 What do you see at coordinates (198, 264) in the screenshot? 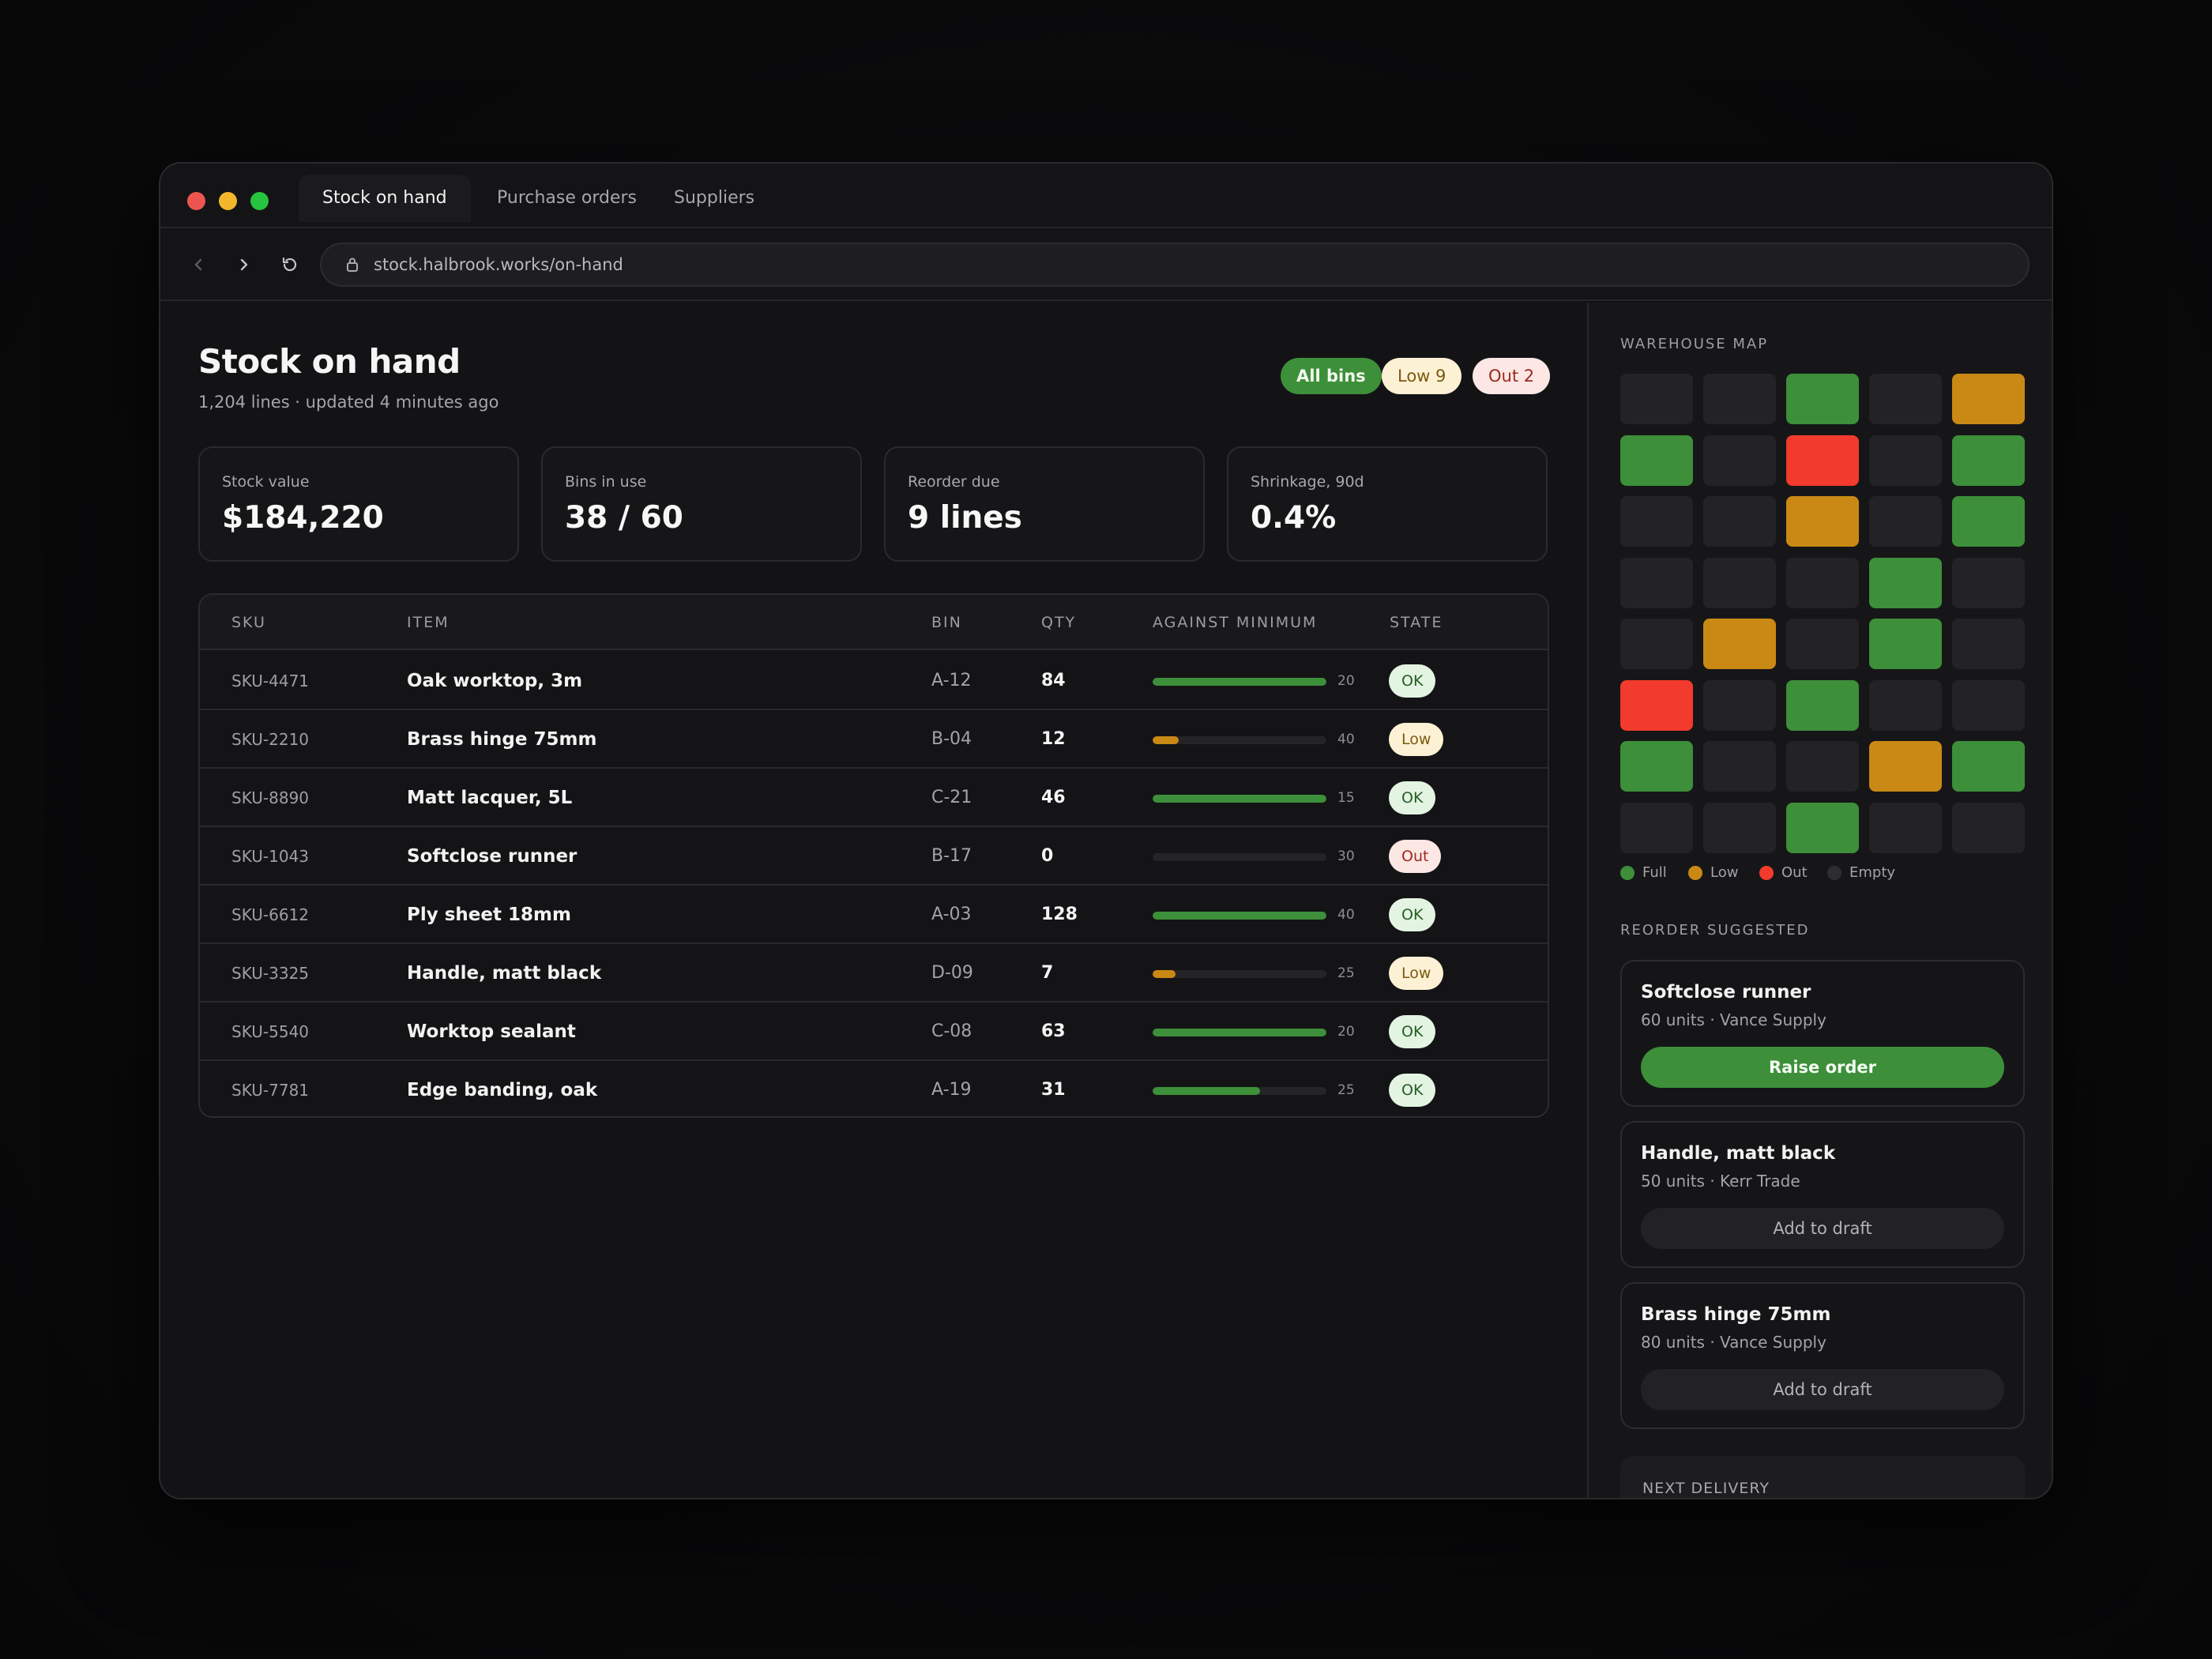
I see `back-button` at bounding box center [198, 264].